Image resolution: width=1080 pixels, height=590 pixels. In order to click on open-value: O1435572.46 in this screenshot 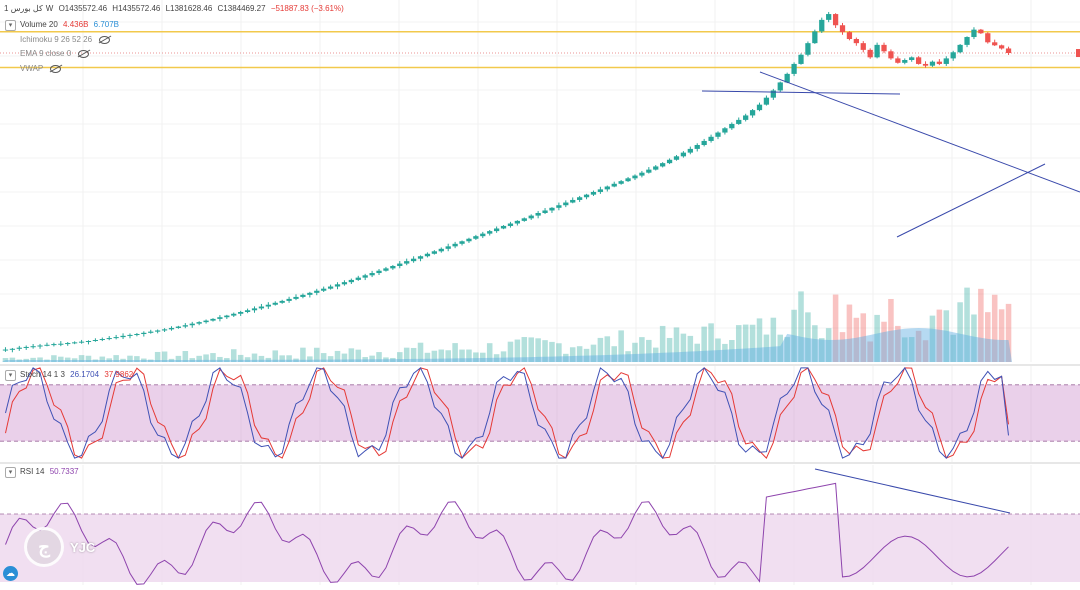, I will do `click(83, 8)`.